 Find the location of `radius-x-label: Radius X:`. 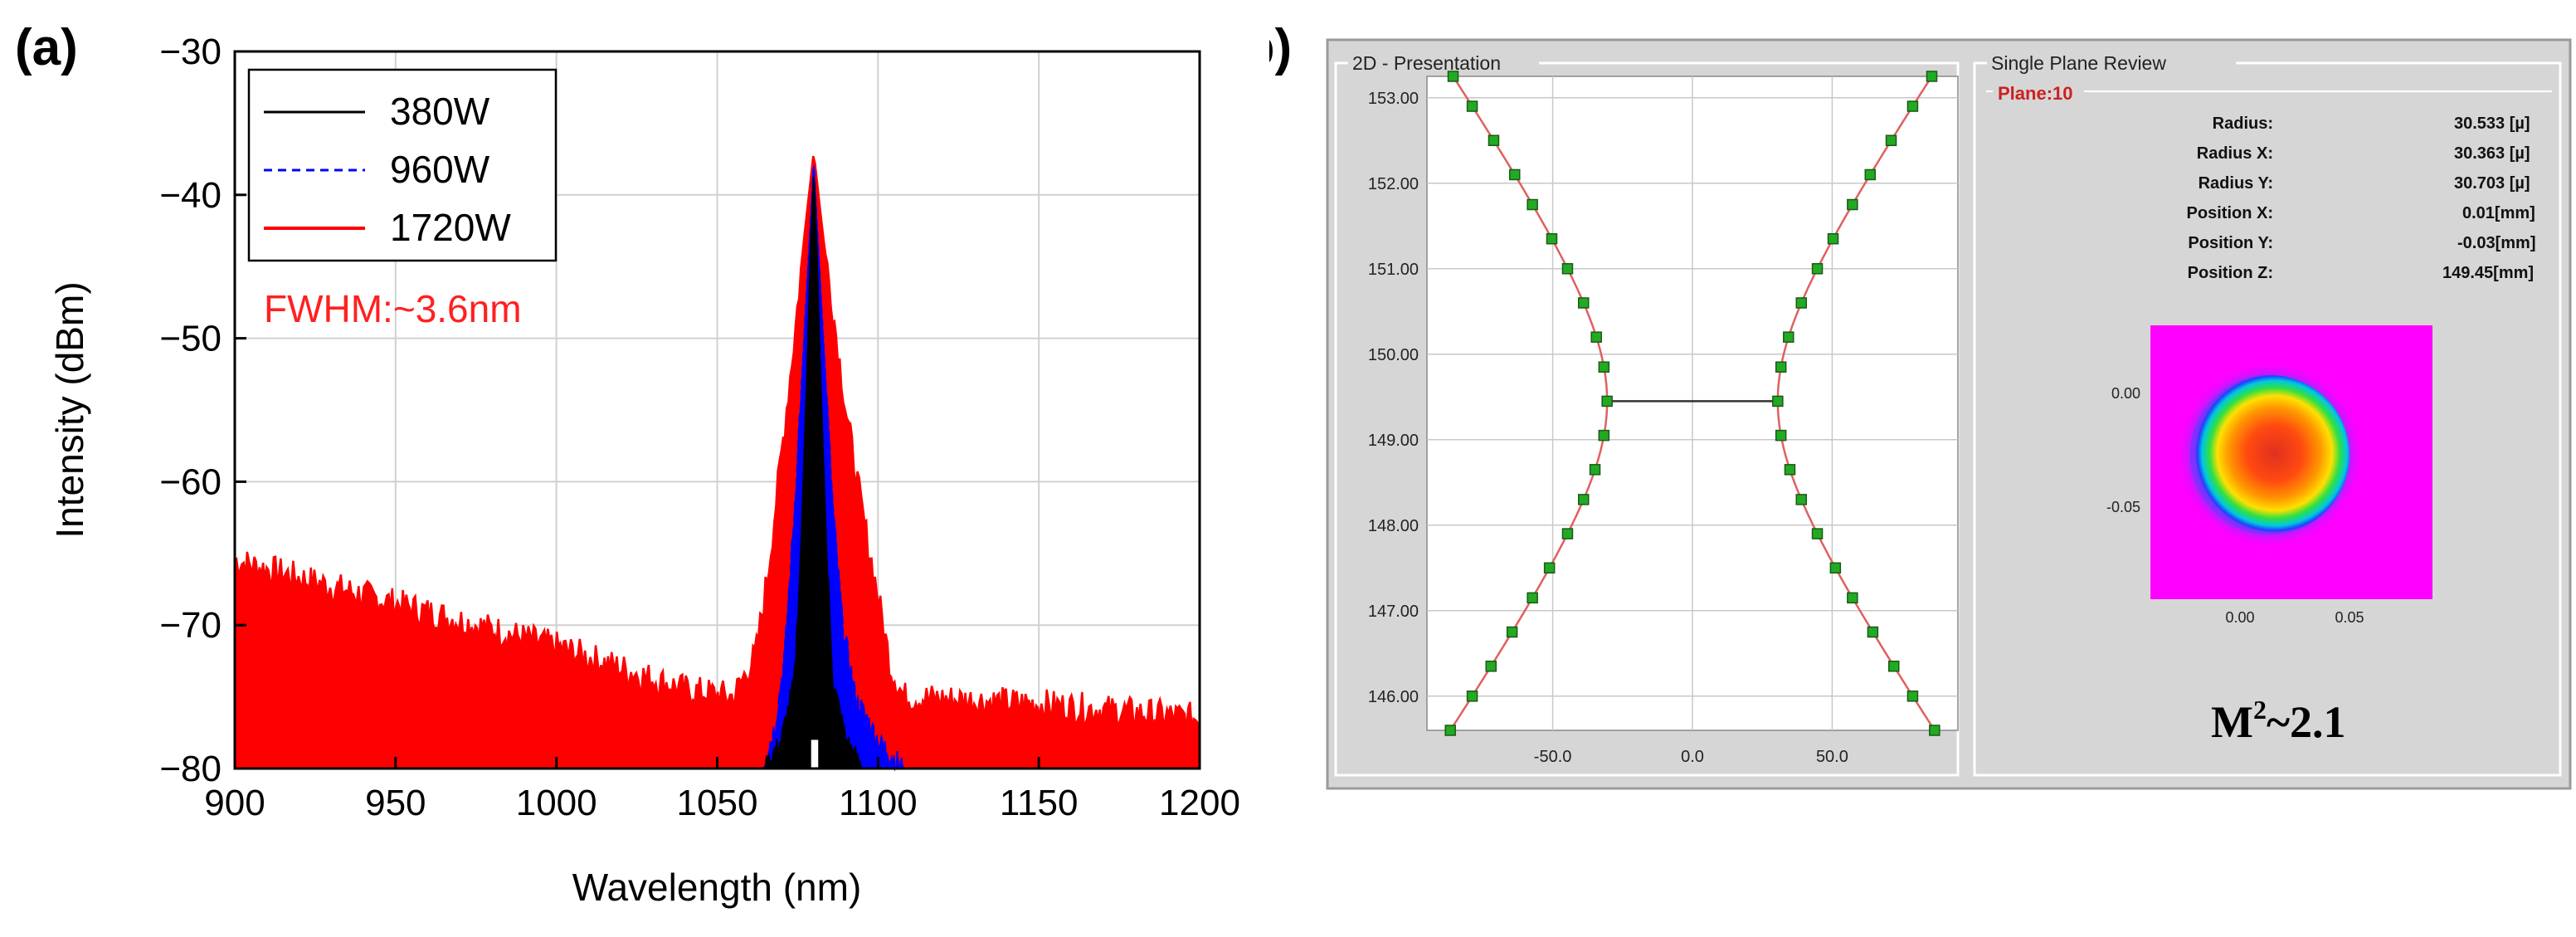

radius-x-label: Radius X: is located at coordinates (2235, 153).